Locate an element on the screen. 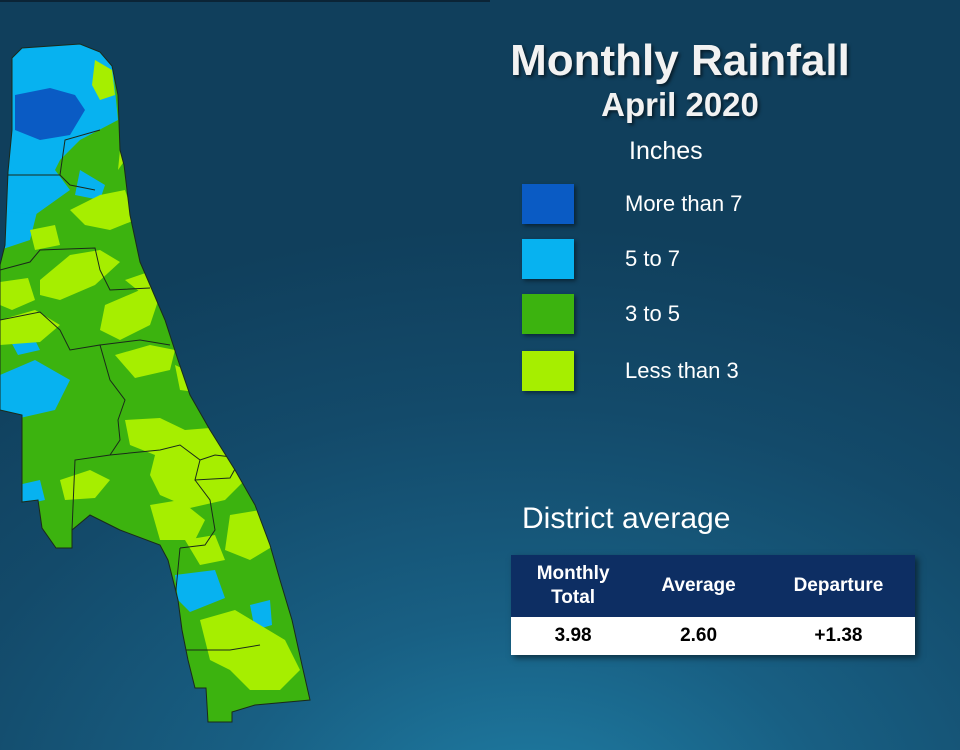 The width and height of the screenshot is (960, 750). legend-label: More than 7 is located at coordinates (684, 203).